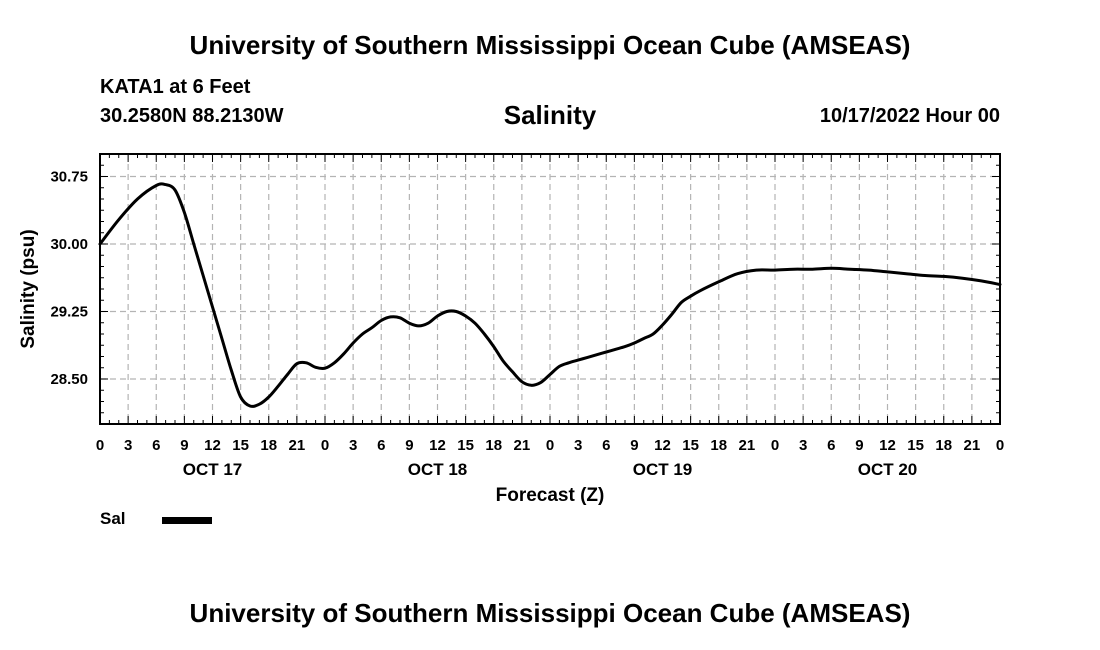 This screenshot has height=650, width=1100. I want to click on legend-label: Sal, so click(113, 518).